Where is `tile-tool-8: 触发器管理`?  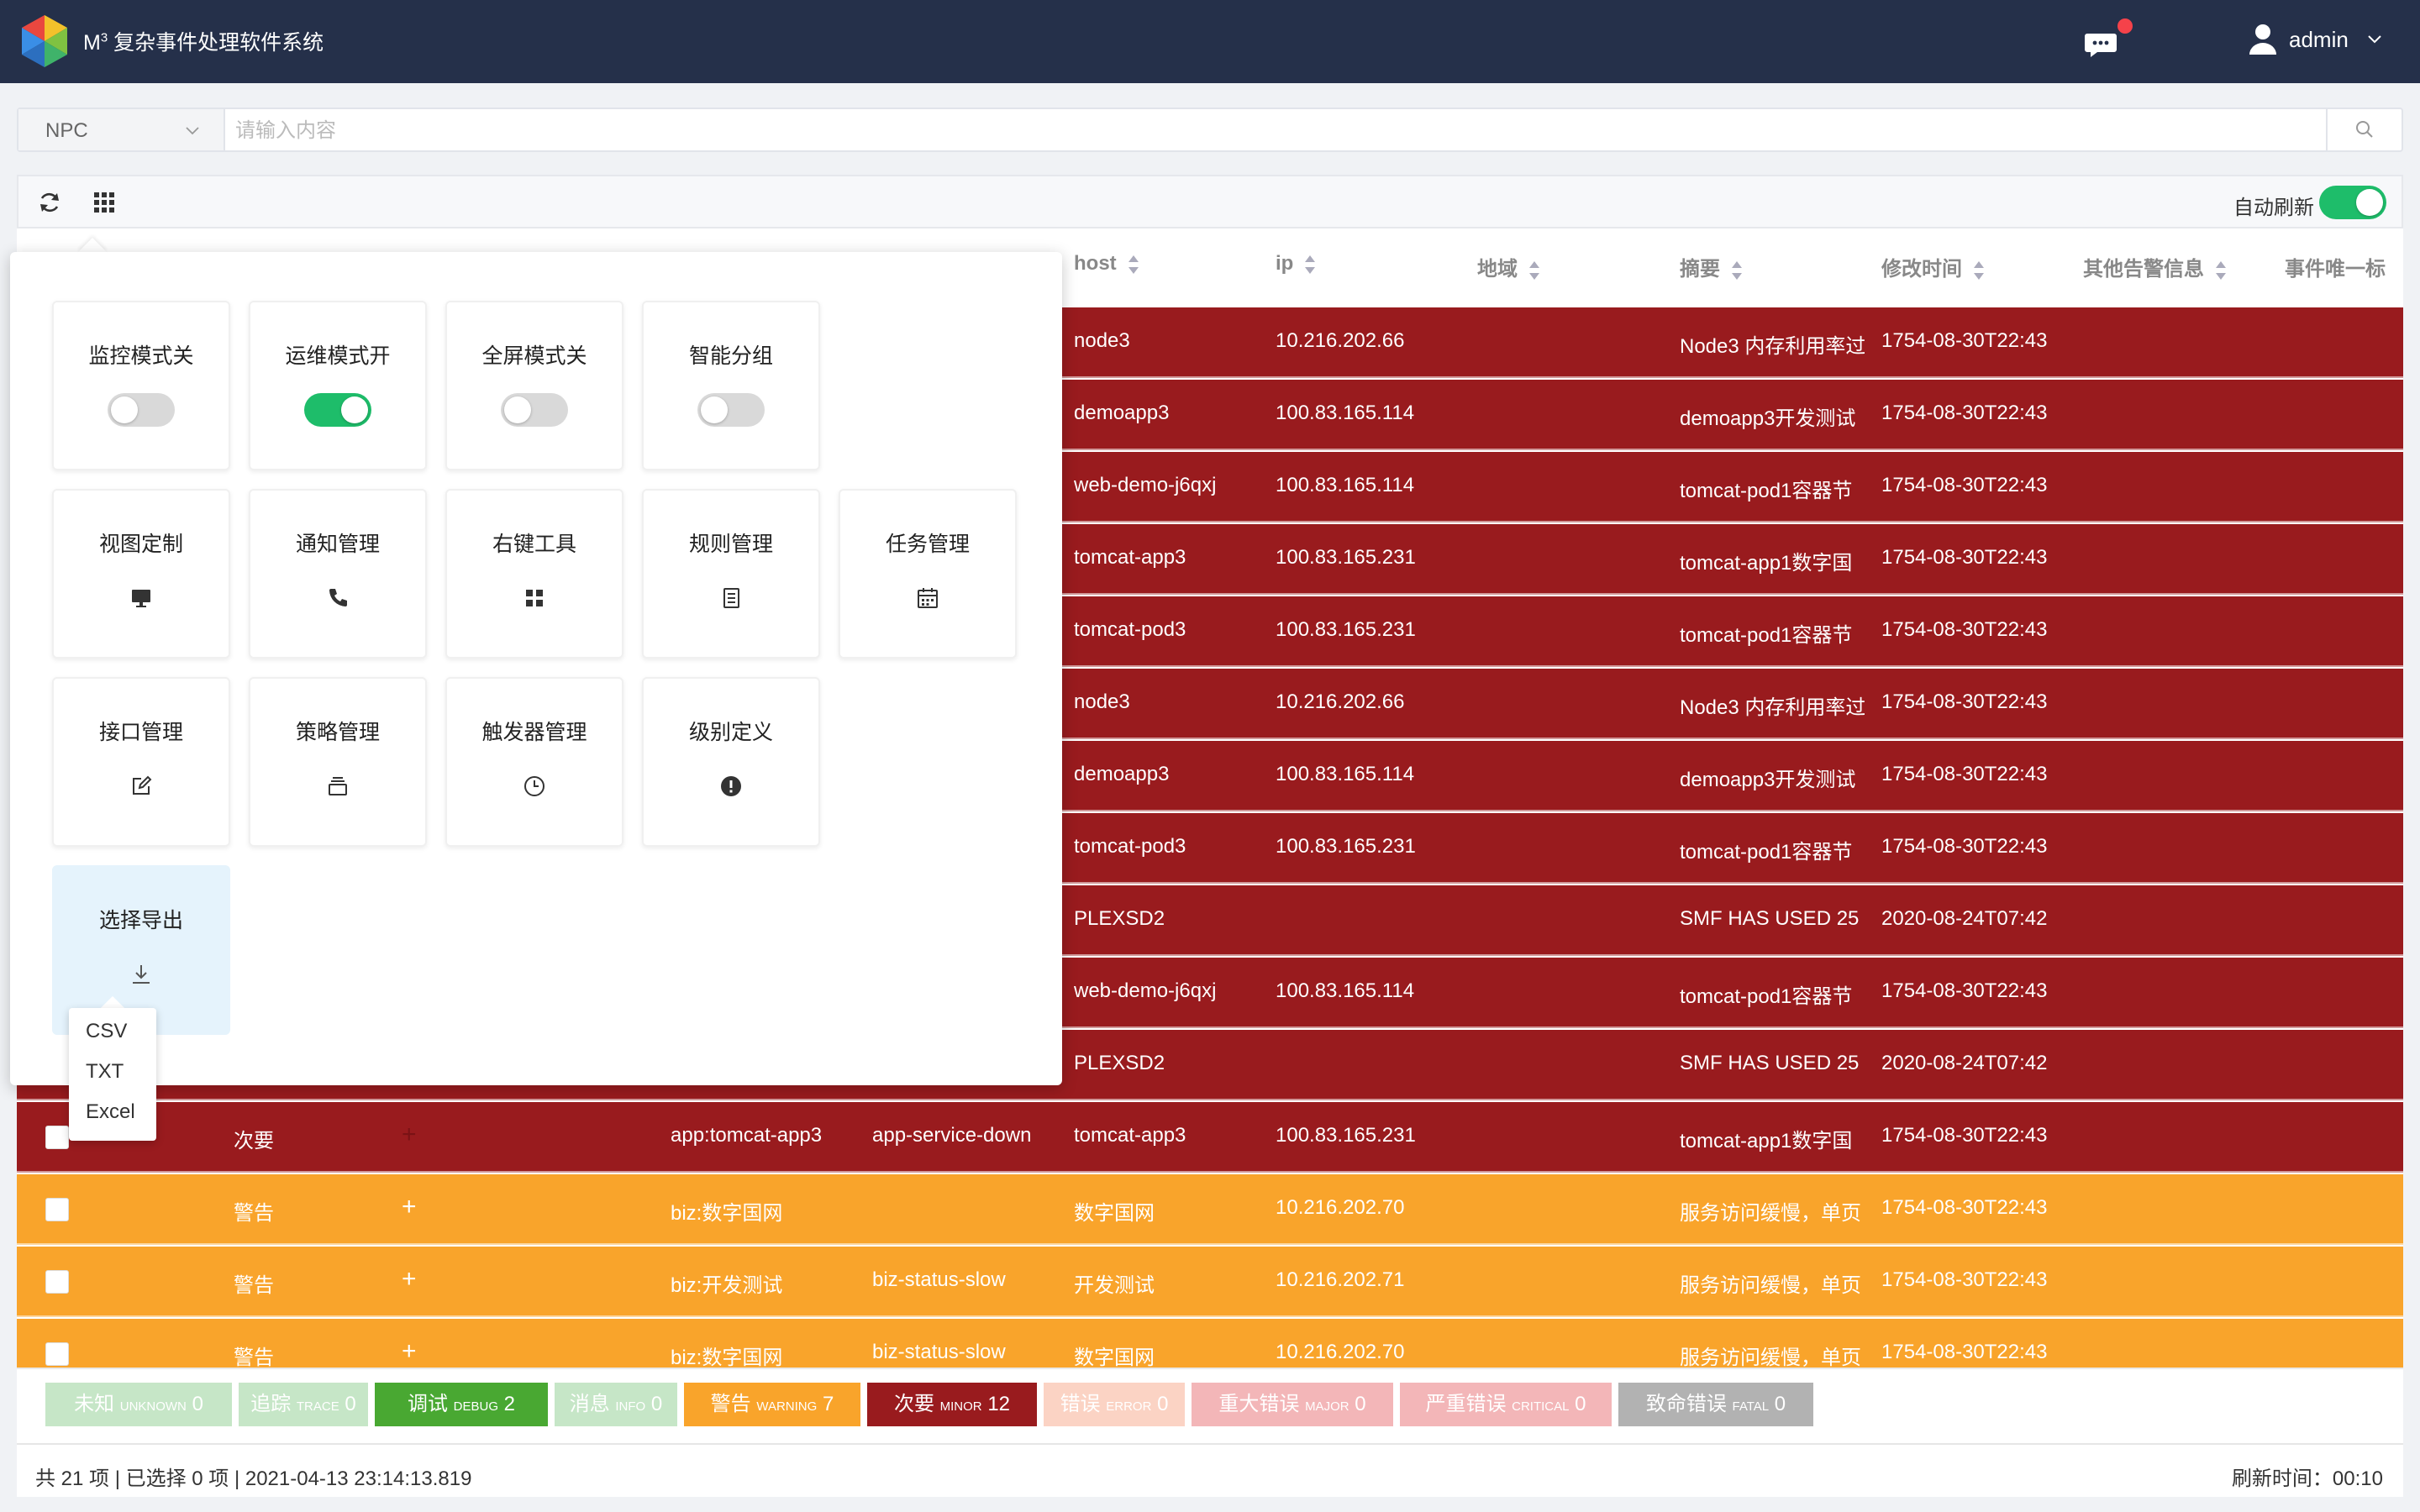
tile-tool-8: 触发器管理 is located at coordinates (534, 762).